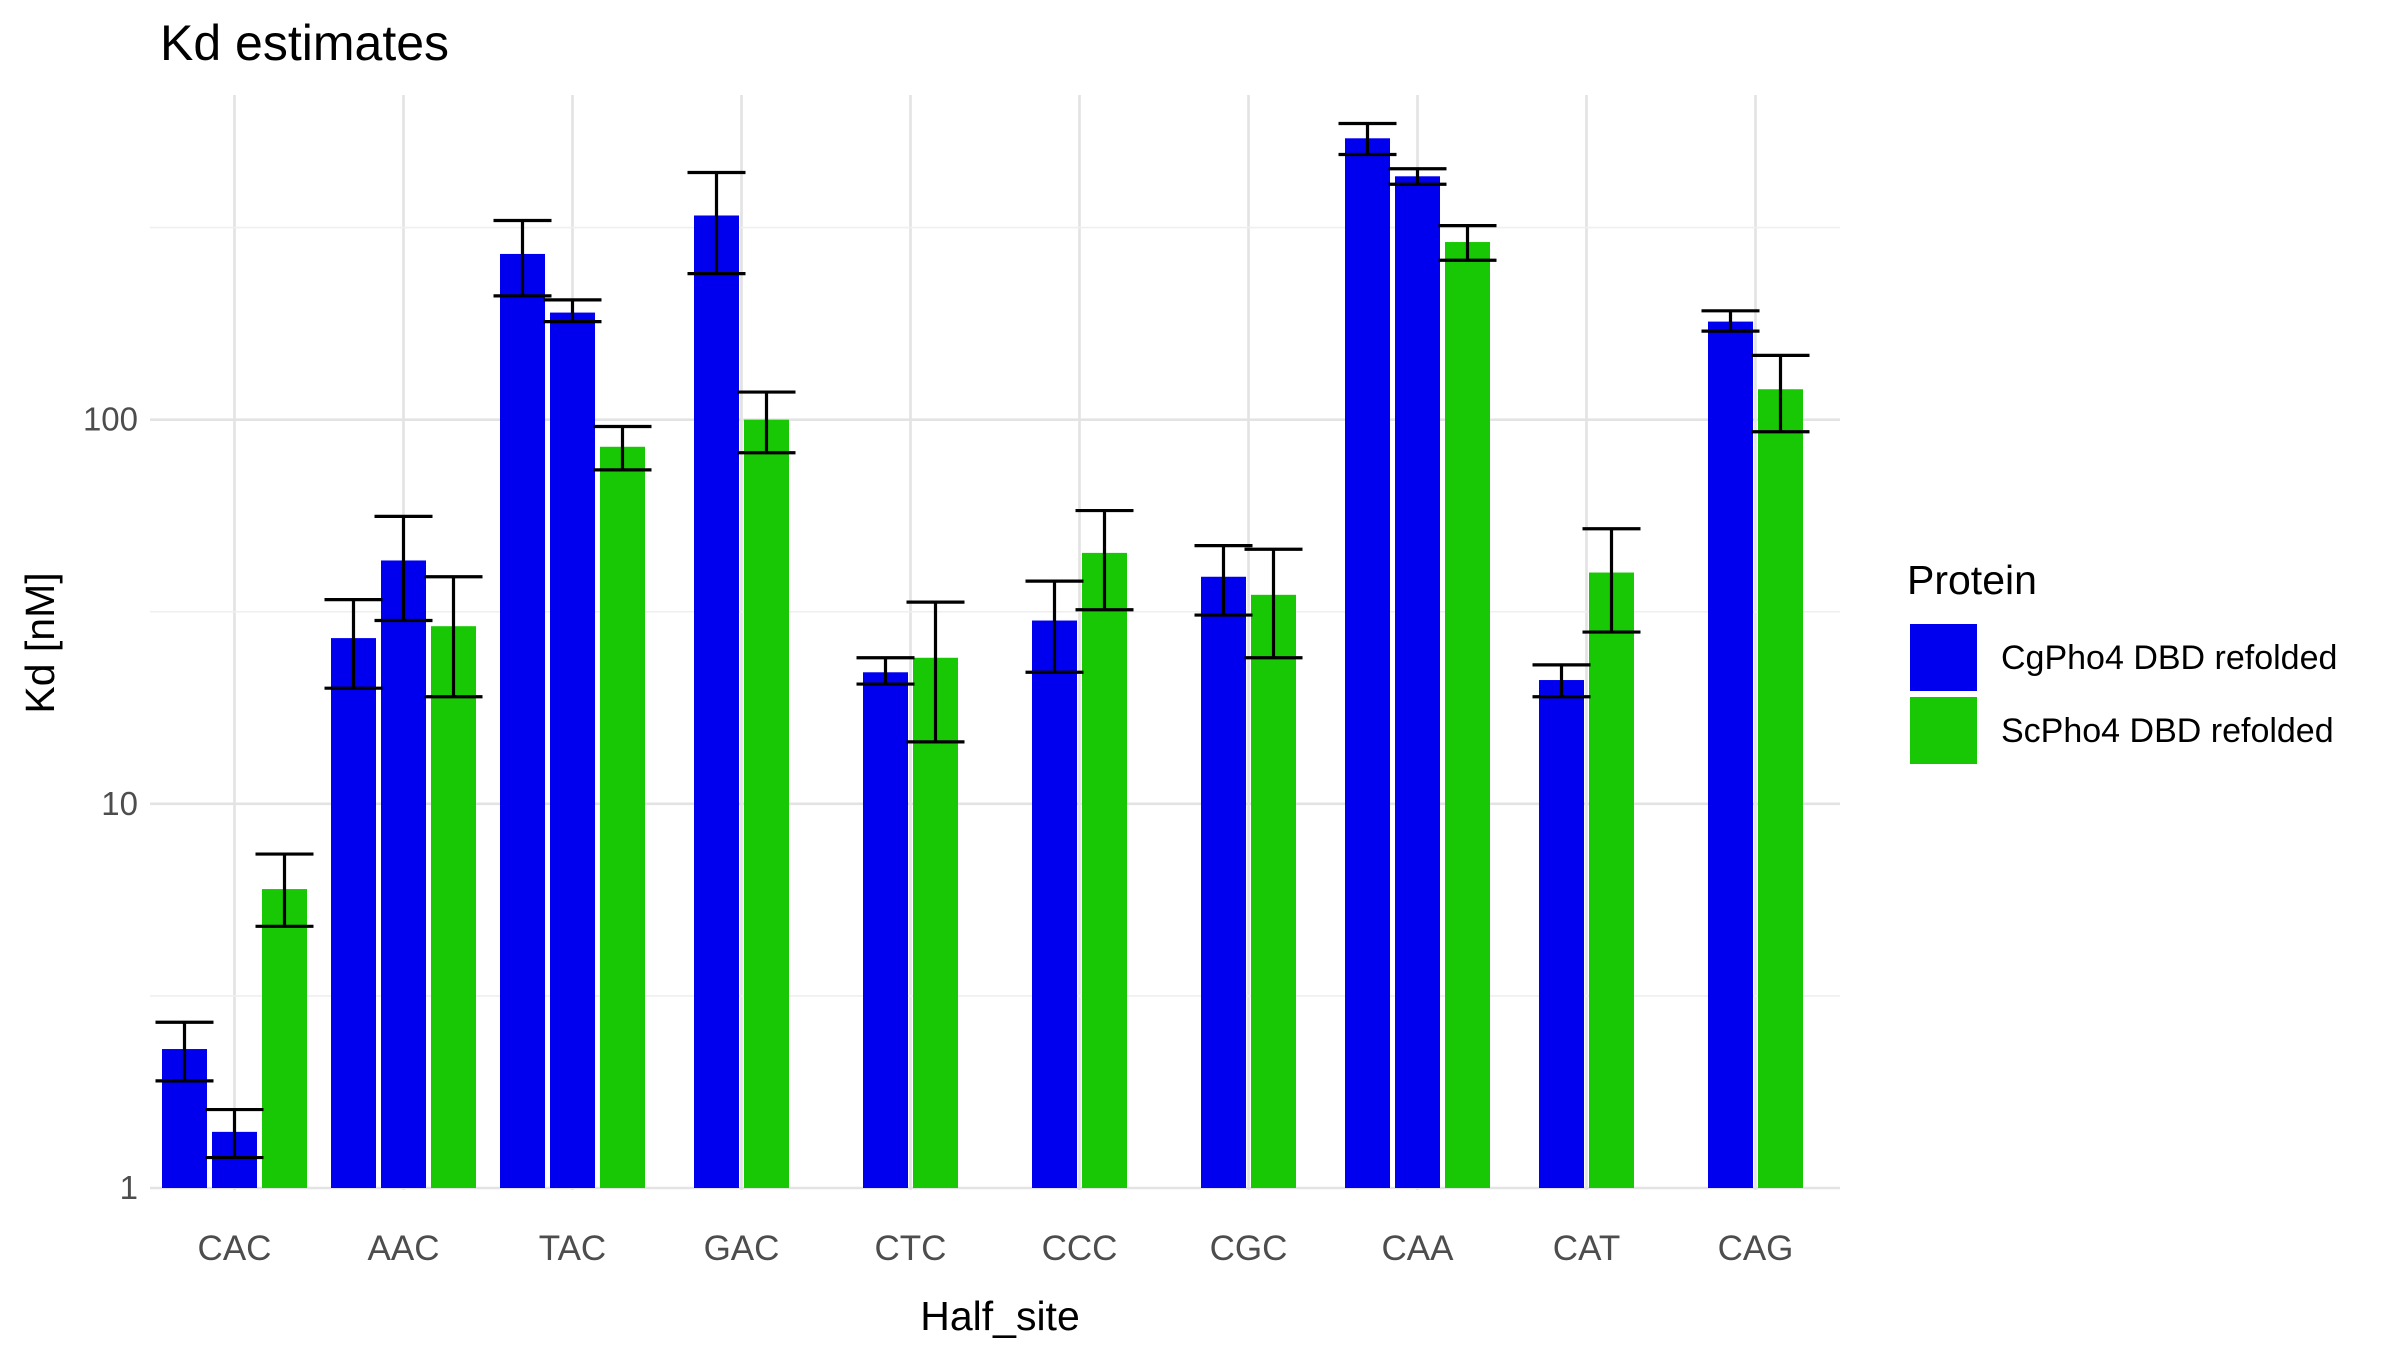 The height and width of the screenshot is (1355, 2400). Describe the element at coordinates (119, 803) in the screenshot. I see `y-tick-label: 10` at that location.